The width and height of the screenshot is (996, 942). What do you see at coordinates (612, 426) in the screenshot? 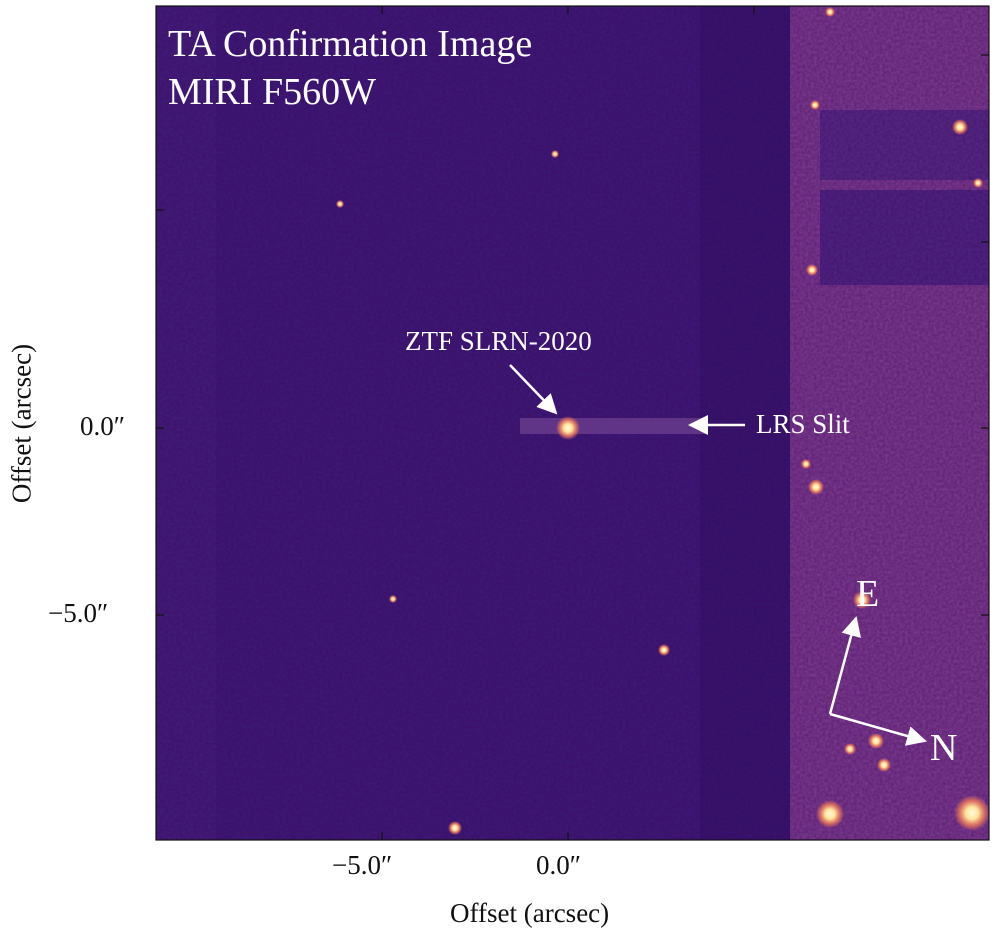
I see `slit-streak` at bounding box center [612, 426].